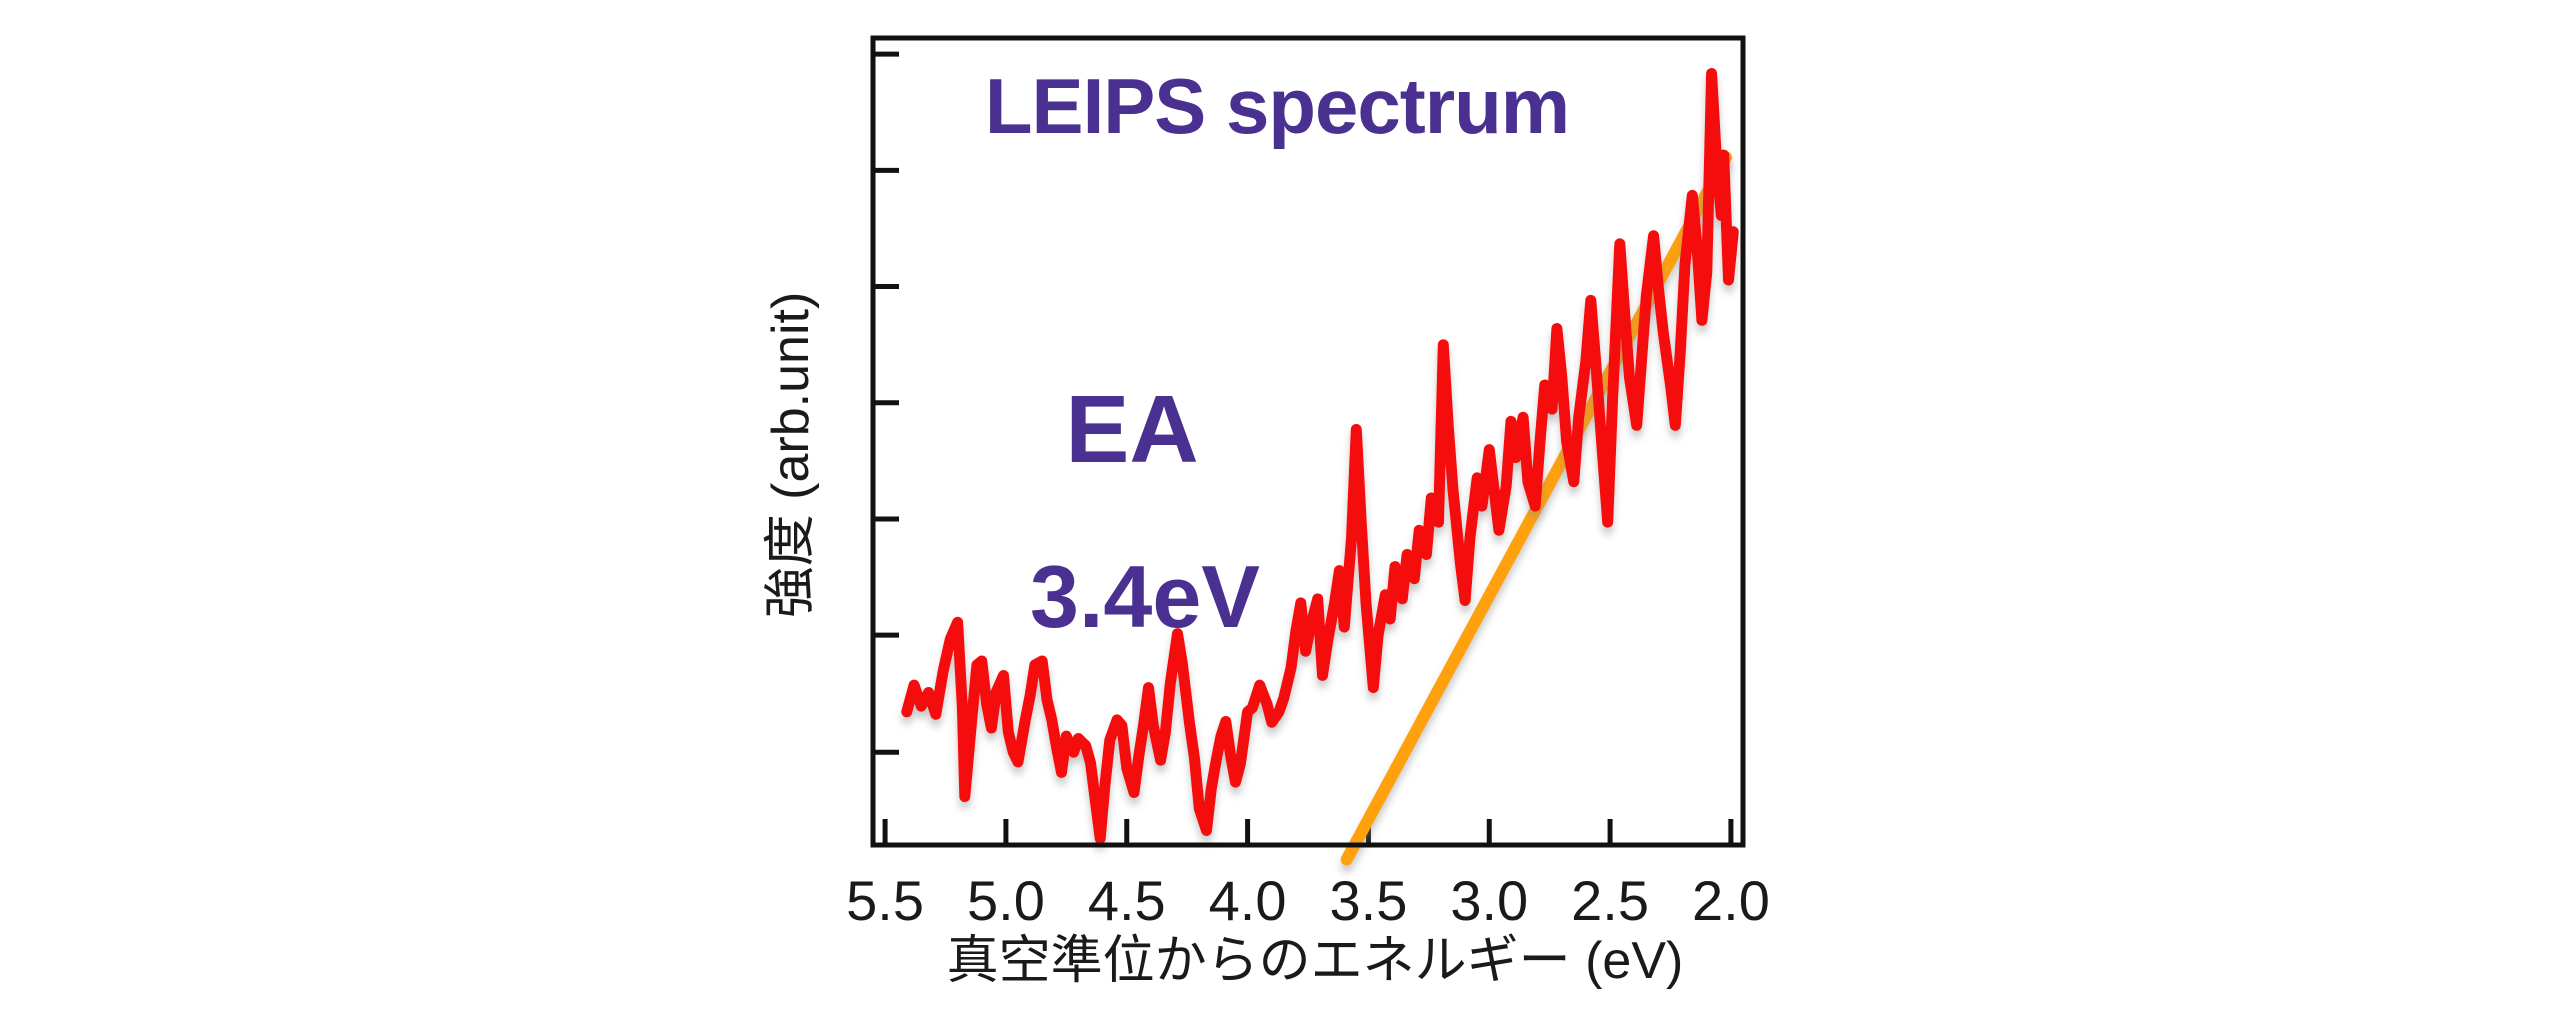 The width and height of the screenshot is (2560, 1024). I want to click on x-tick-label: 5.0, so click(1006, 900).